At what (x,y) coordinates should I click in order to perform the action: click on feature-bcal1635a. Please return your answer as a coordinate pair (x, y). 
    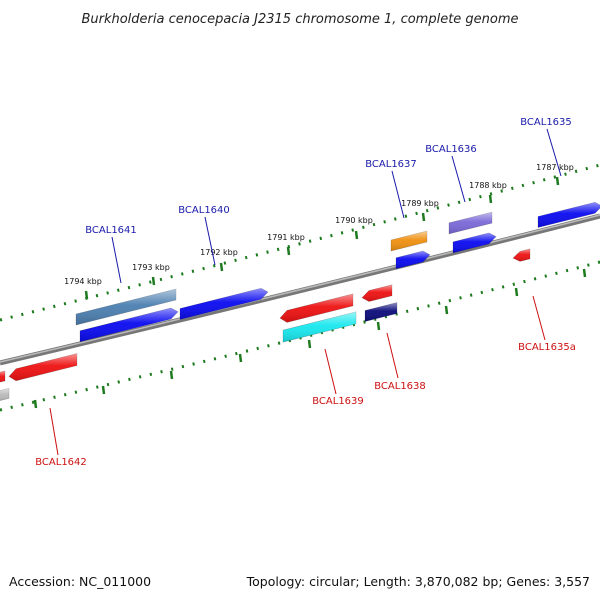
    Looking at the image, I should click on (521, 255).